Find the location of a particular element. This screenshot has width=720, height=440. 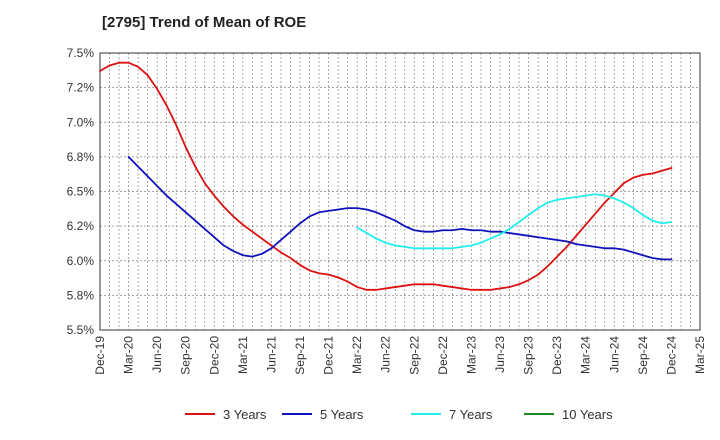

y-tick-label: 6.8% is located at coordinates (81, 157).